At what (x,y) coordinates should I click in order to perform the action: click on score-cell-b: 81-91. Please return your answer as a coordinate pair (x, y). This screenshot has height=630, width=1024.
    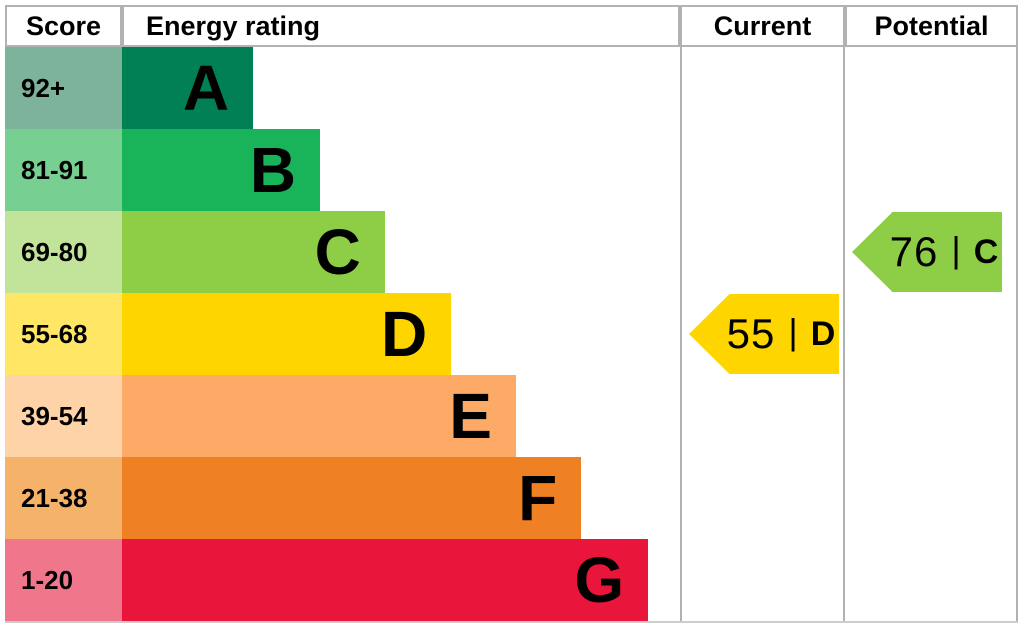
    Looking at the image, I should click on (63, 170).